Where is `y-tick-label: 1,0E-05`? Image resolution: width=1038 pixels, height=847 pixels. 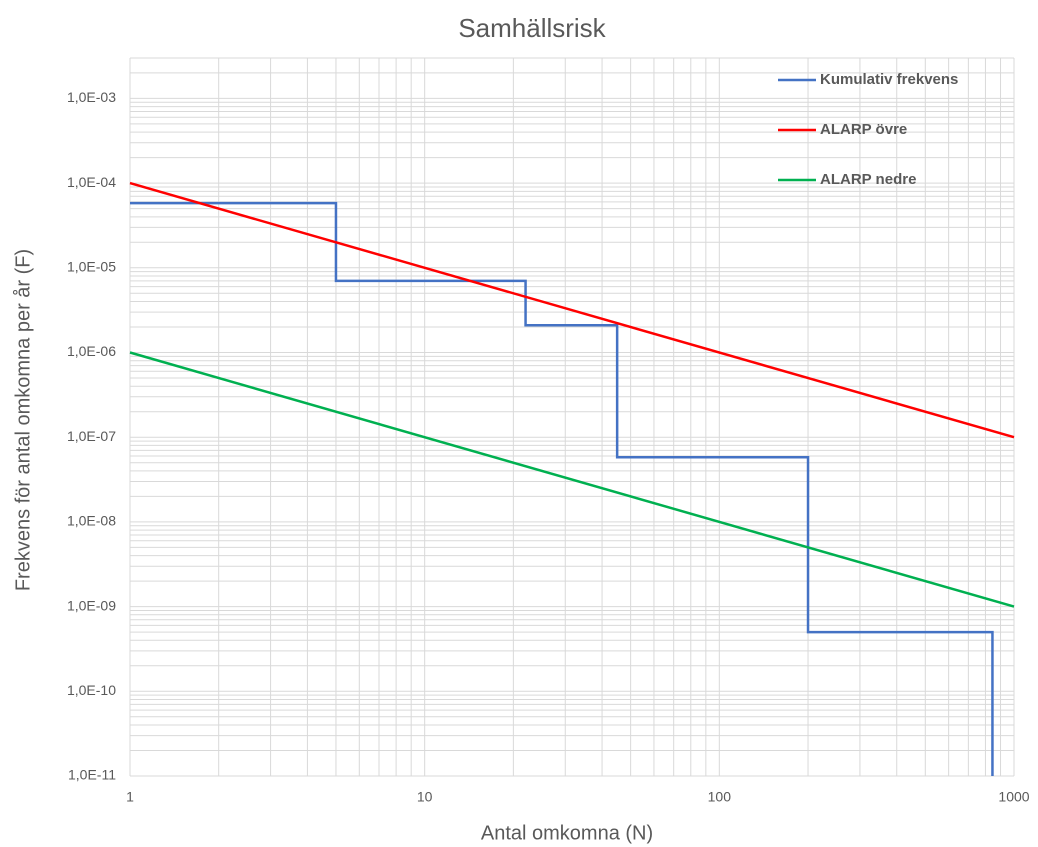 y-tick-label: 1,0E-05 is located at coordinates (91, 267).